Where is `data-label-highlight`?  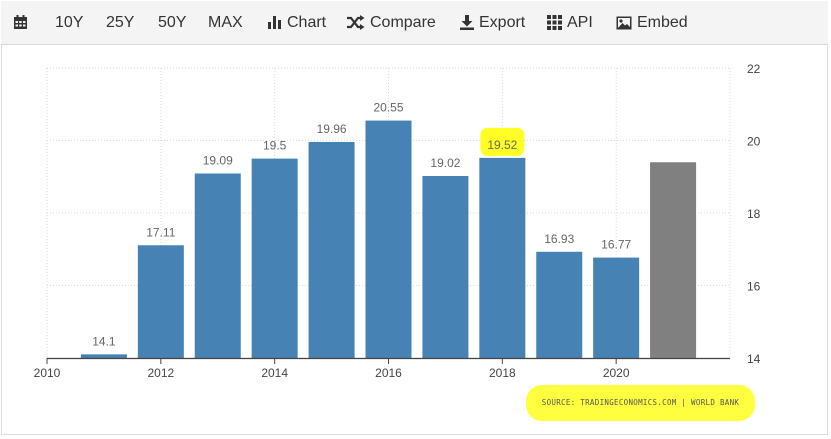 data-label-highlight is located at coordinates (502, 141).